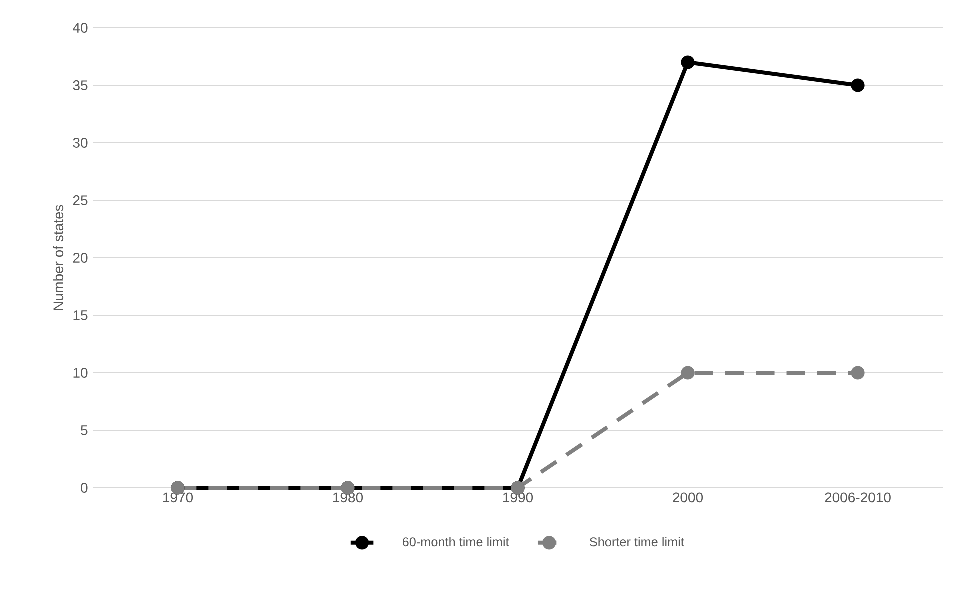 The image size is (963, 611). I want to click on legend-label: 60-month time limit, so click(456, 542).